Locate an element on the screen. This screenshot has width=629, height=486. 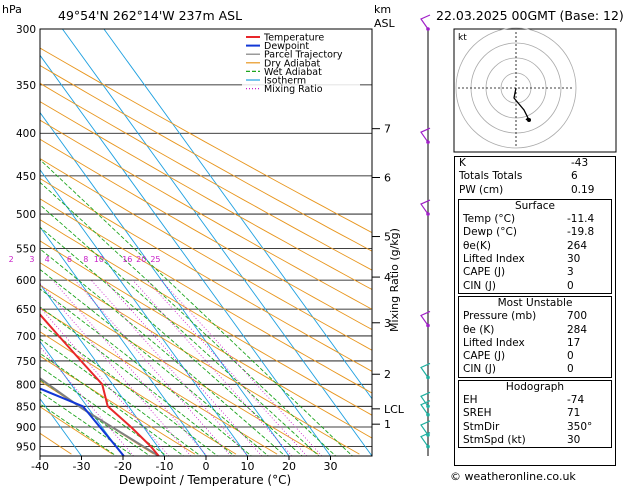
mixing-ratio-label: 10 is located at coordinates (99, 259).